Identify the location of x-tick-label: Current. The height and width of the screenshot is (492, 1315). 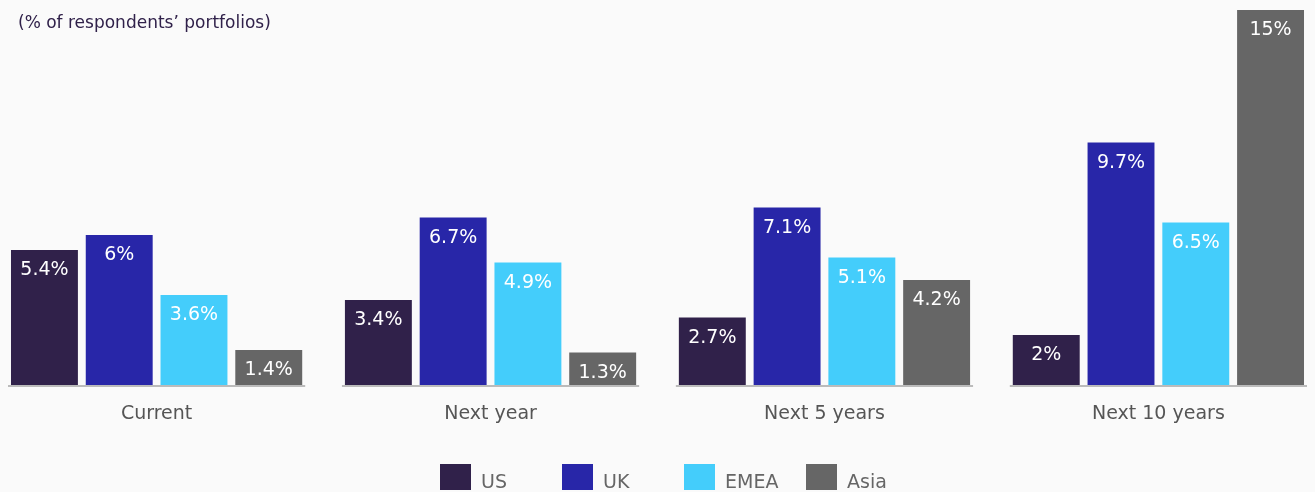
(156, 412).